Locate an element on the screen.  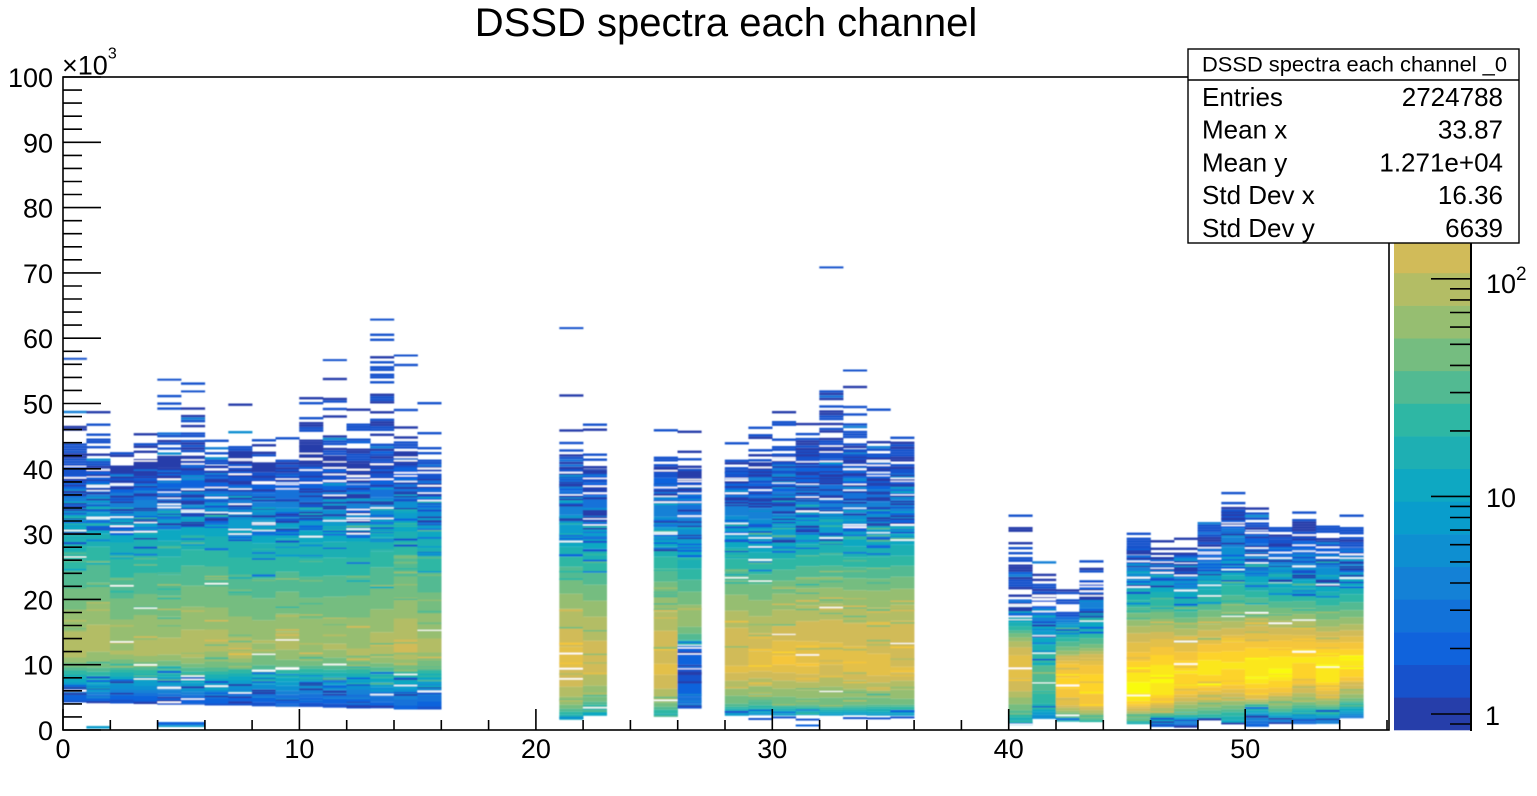
svg-text: 33.87 is located at coordinates (1470, 130).